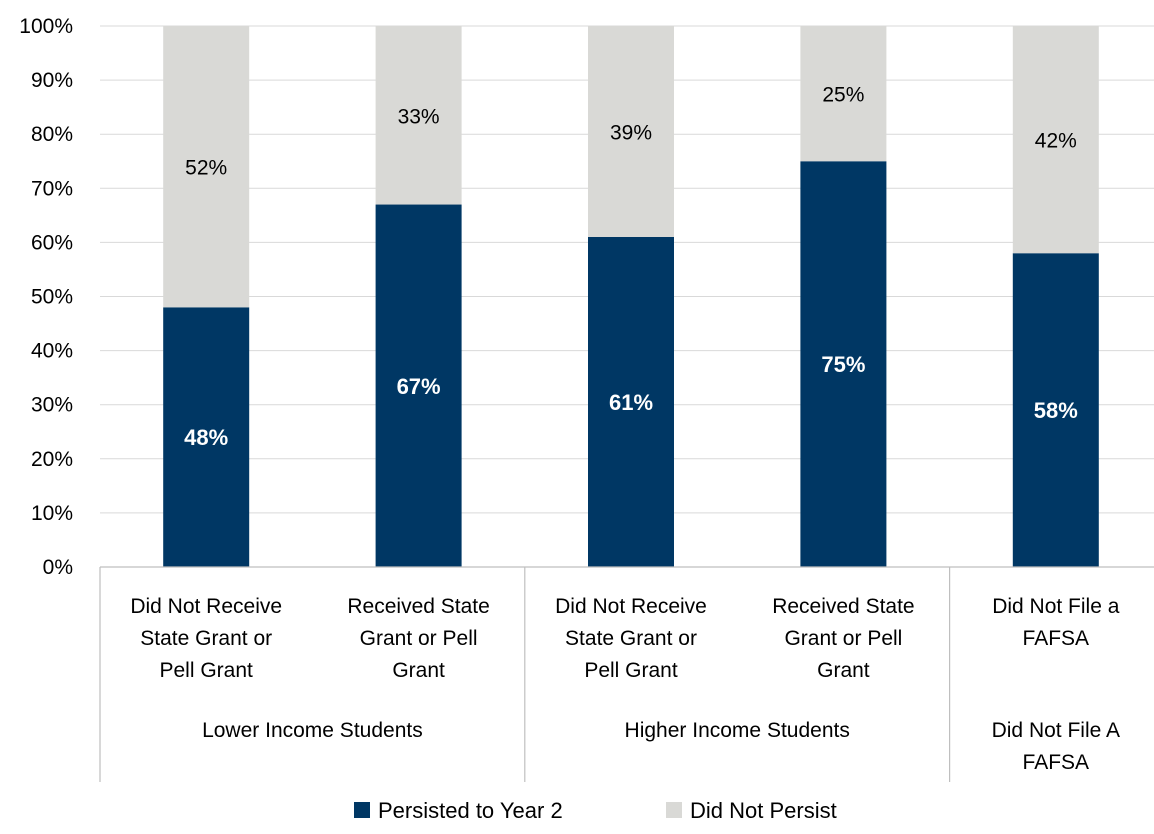 The width and height of the screenshot is (1154, 834). What do you see at coordinates (52, 80) in the screenshot?
I see `y-tick-label: 90%` at bounding box center [52, 80].